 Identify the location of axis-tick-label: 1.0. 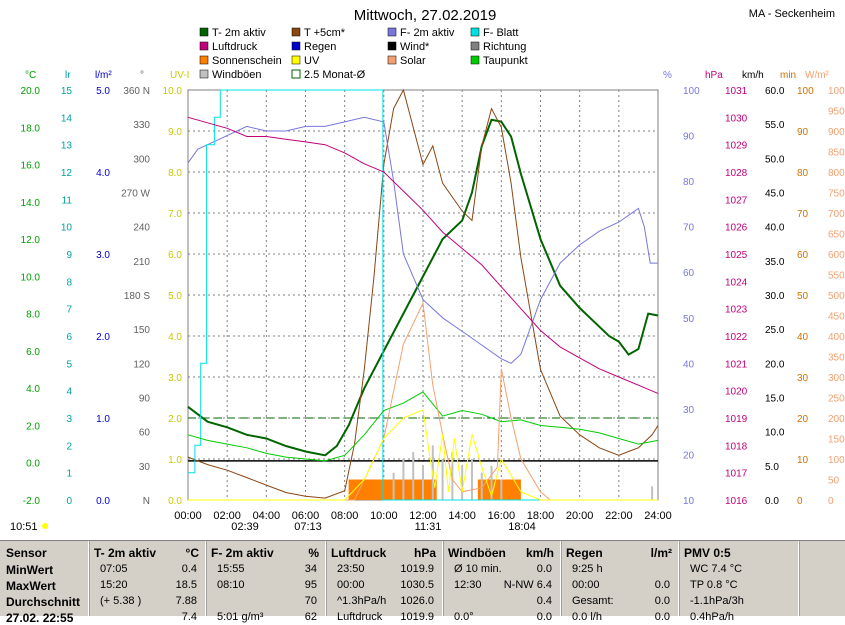
(103, 419).